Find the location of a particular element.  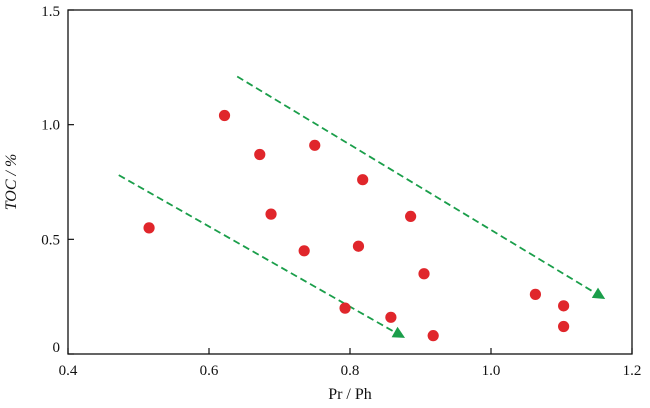

y-axis-title: TOC / % is located at coordinates (11, 182).